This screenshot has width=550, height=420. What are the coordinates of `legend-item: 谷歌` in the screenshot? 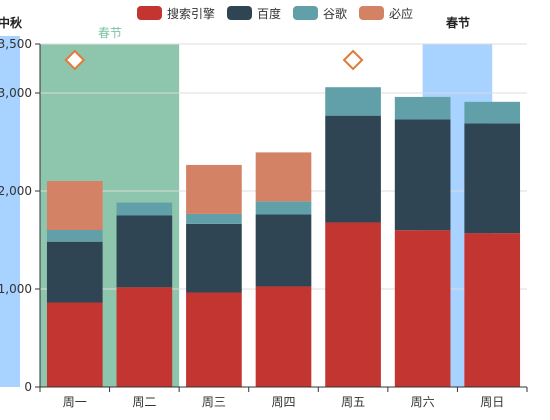 It's located at (320, 13).